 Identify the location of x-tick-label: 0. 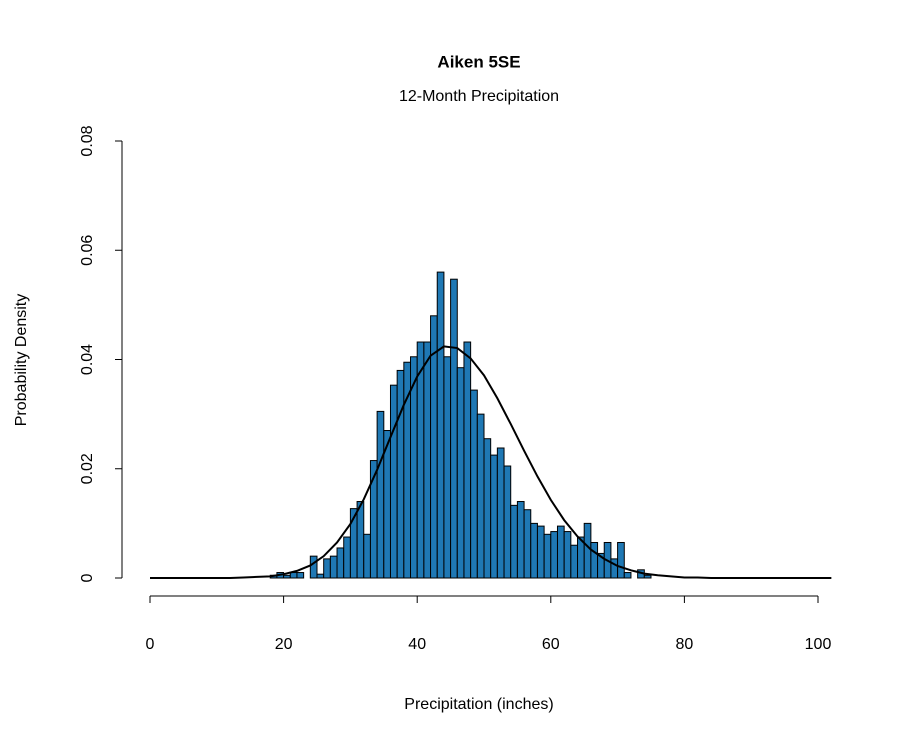
(150, 644).